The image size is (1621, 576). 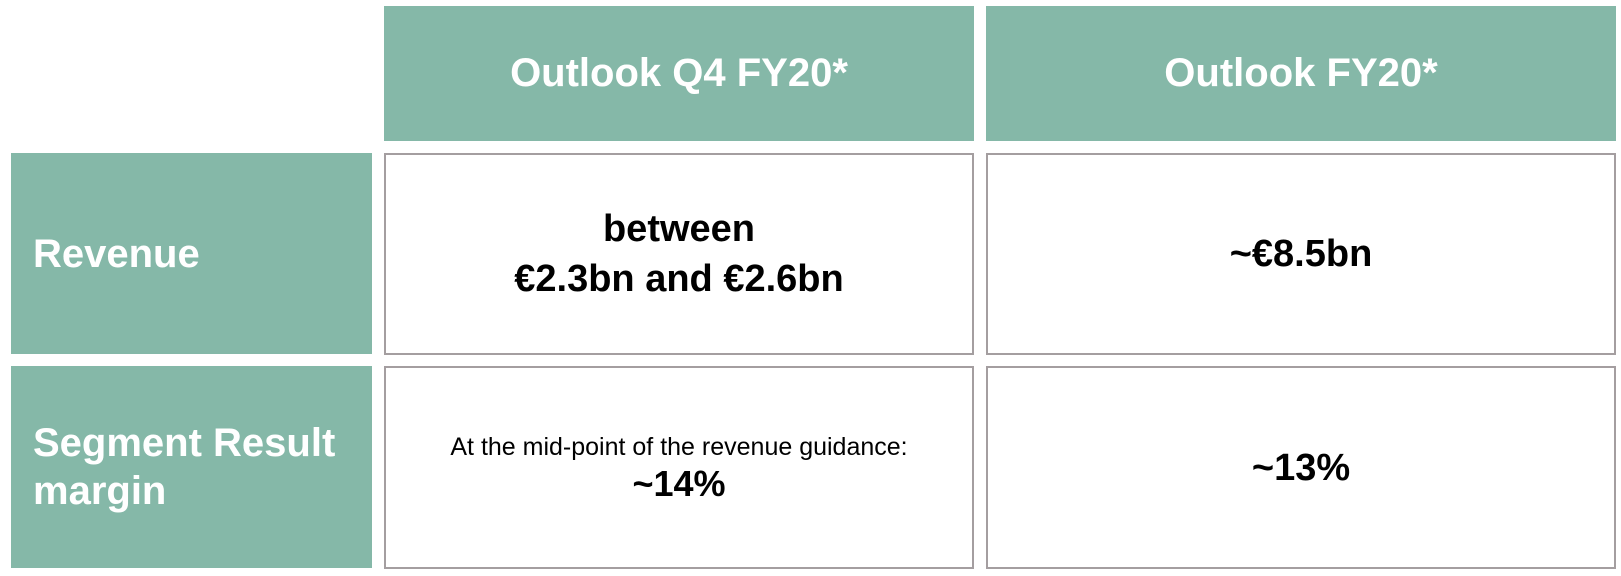 I want to click on revenue-q4-line1: between, so click(x=679, y=229).